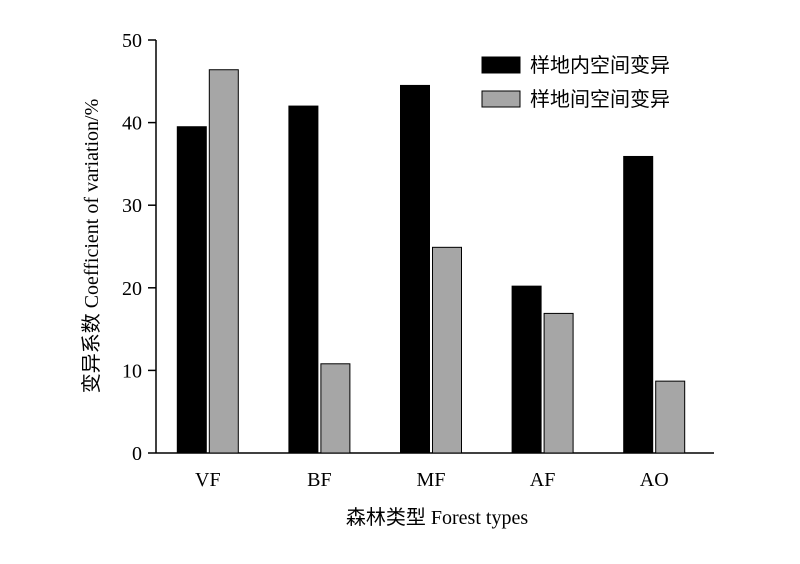 This screenshot has width=800, height=564. Describe the element at coordinates (137, 454) in the screenshot. I see `y-tick-label: 0` at that location.